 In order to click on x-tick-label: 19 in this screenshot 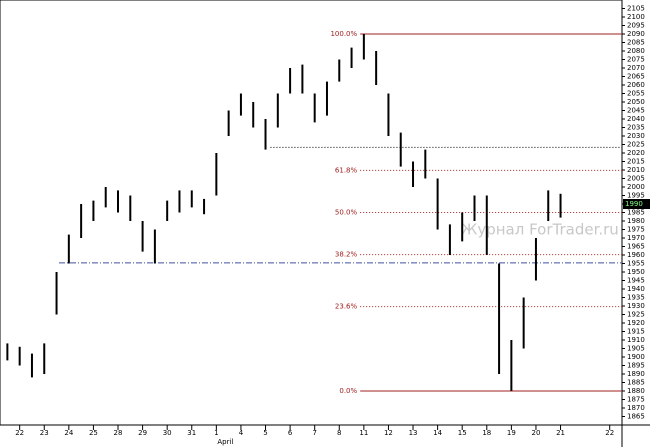, I will do `click(511, 433)`.